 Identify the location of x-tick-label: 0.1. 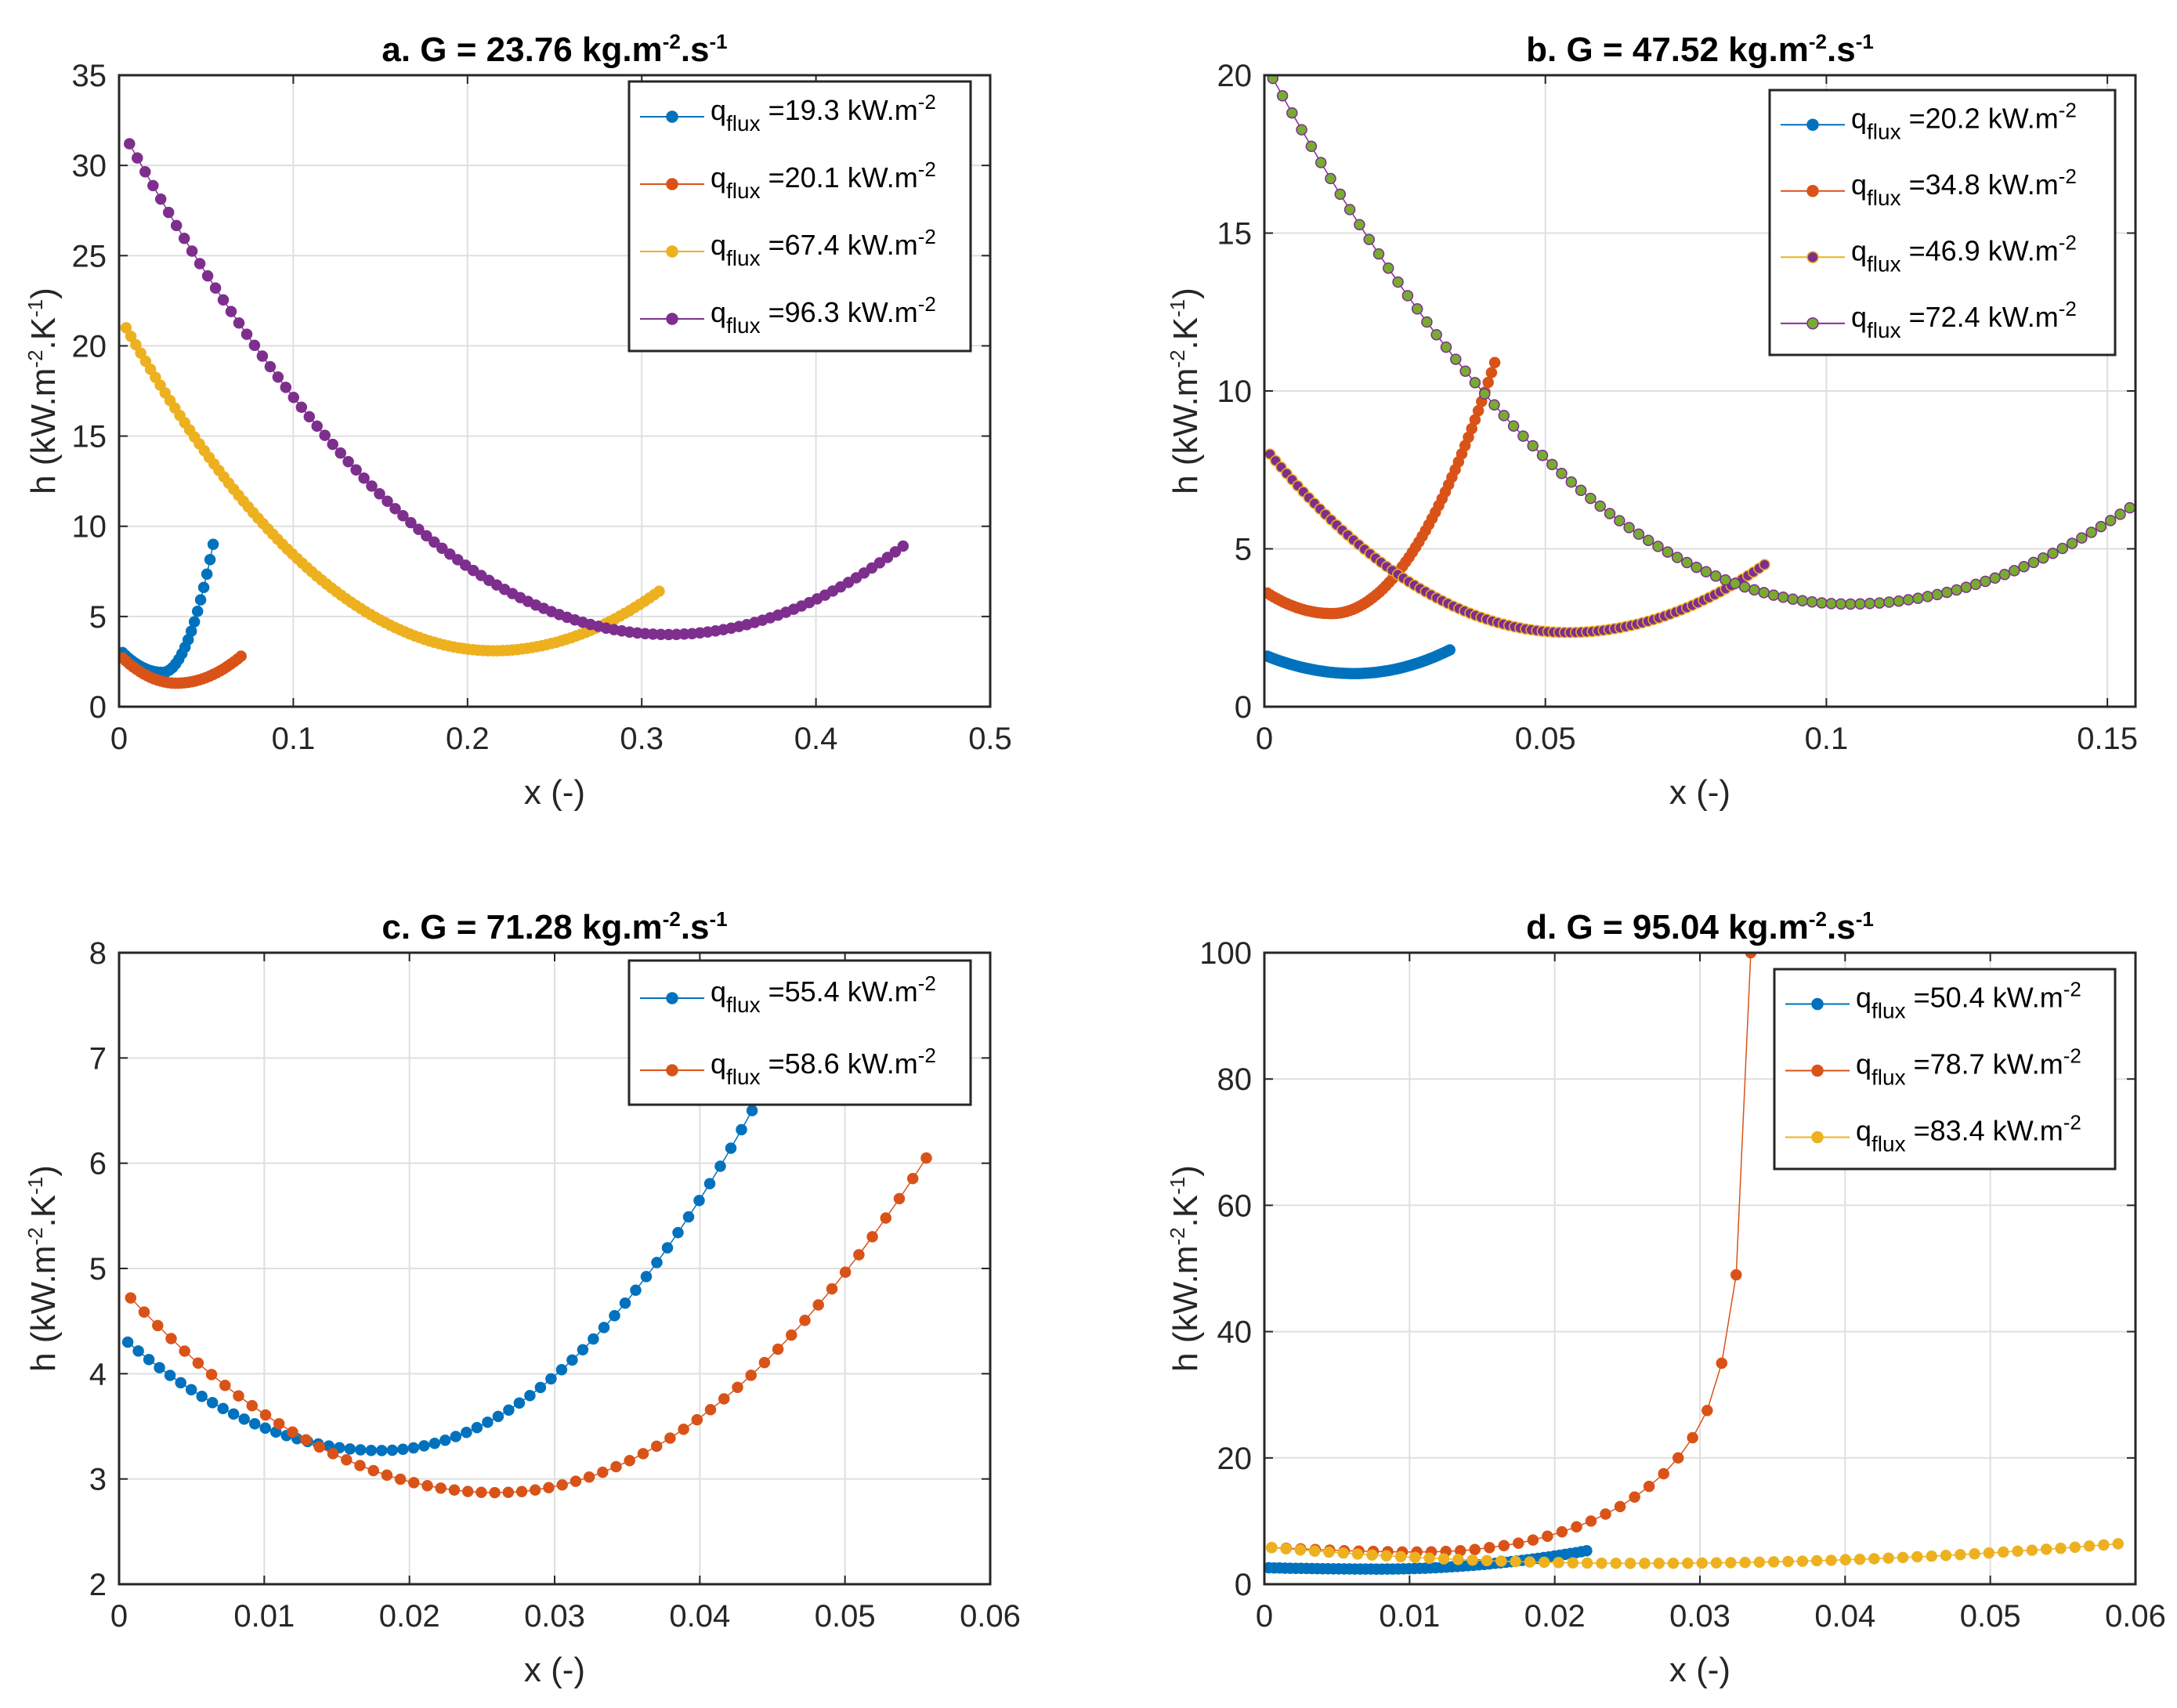
(294, 739).